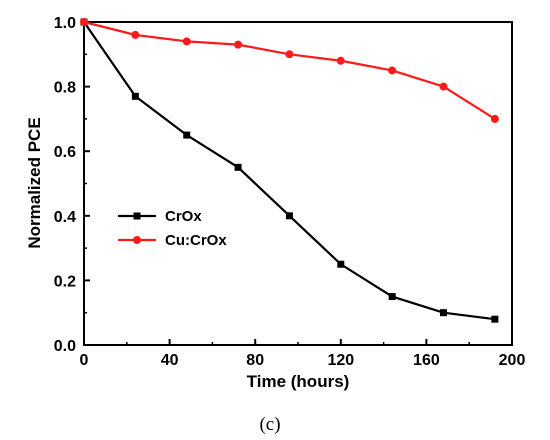 The image size is (550, 440). What do you see at coordinates (298, 381) in the screenshot?
I see `x-axis-title: Time (hours)` at bounding box center [298, 381].